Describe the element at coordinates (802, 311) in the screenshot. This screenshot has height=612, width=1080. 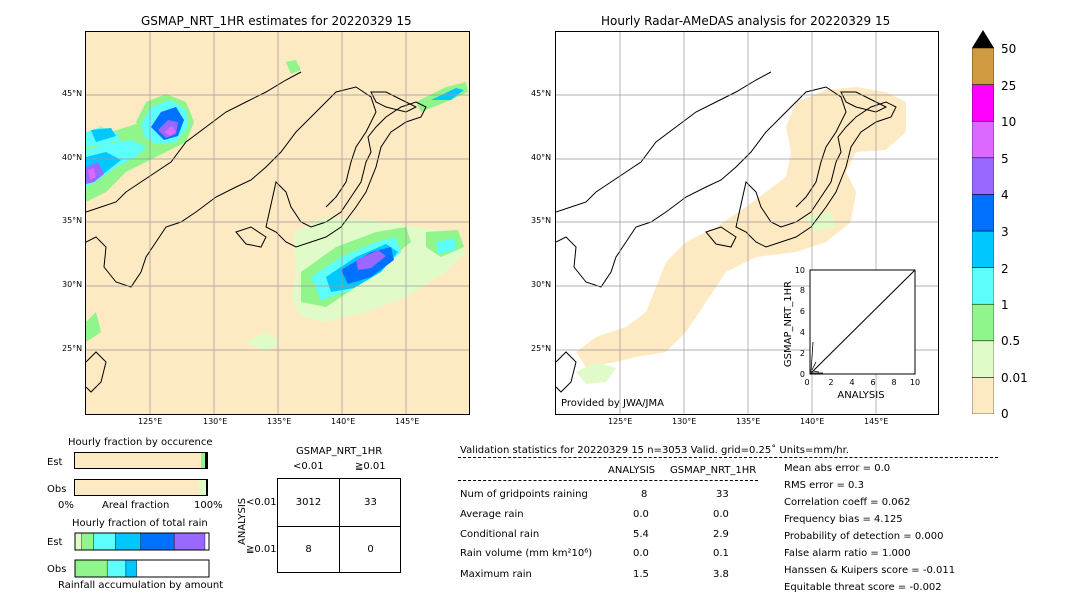
I see `inset-ytick: 6` at that location.